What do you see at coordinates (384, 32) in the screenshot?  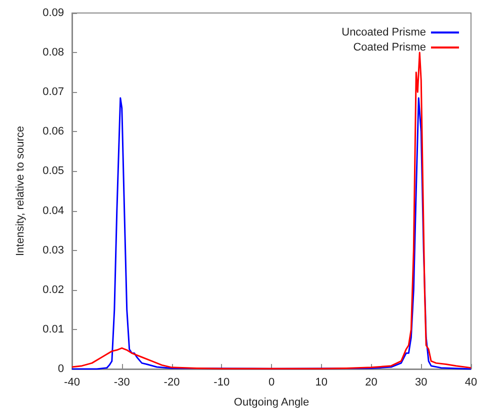 I see `legend-label: Uncoated Prisme` at bounding box center [384, 32].